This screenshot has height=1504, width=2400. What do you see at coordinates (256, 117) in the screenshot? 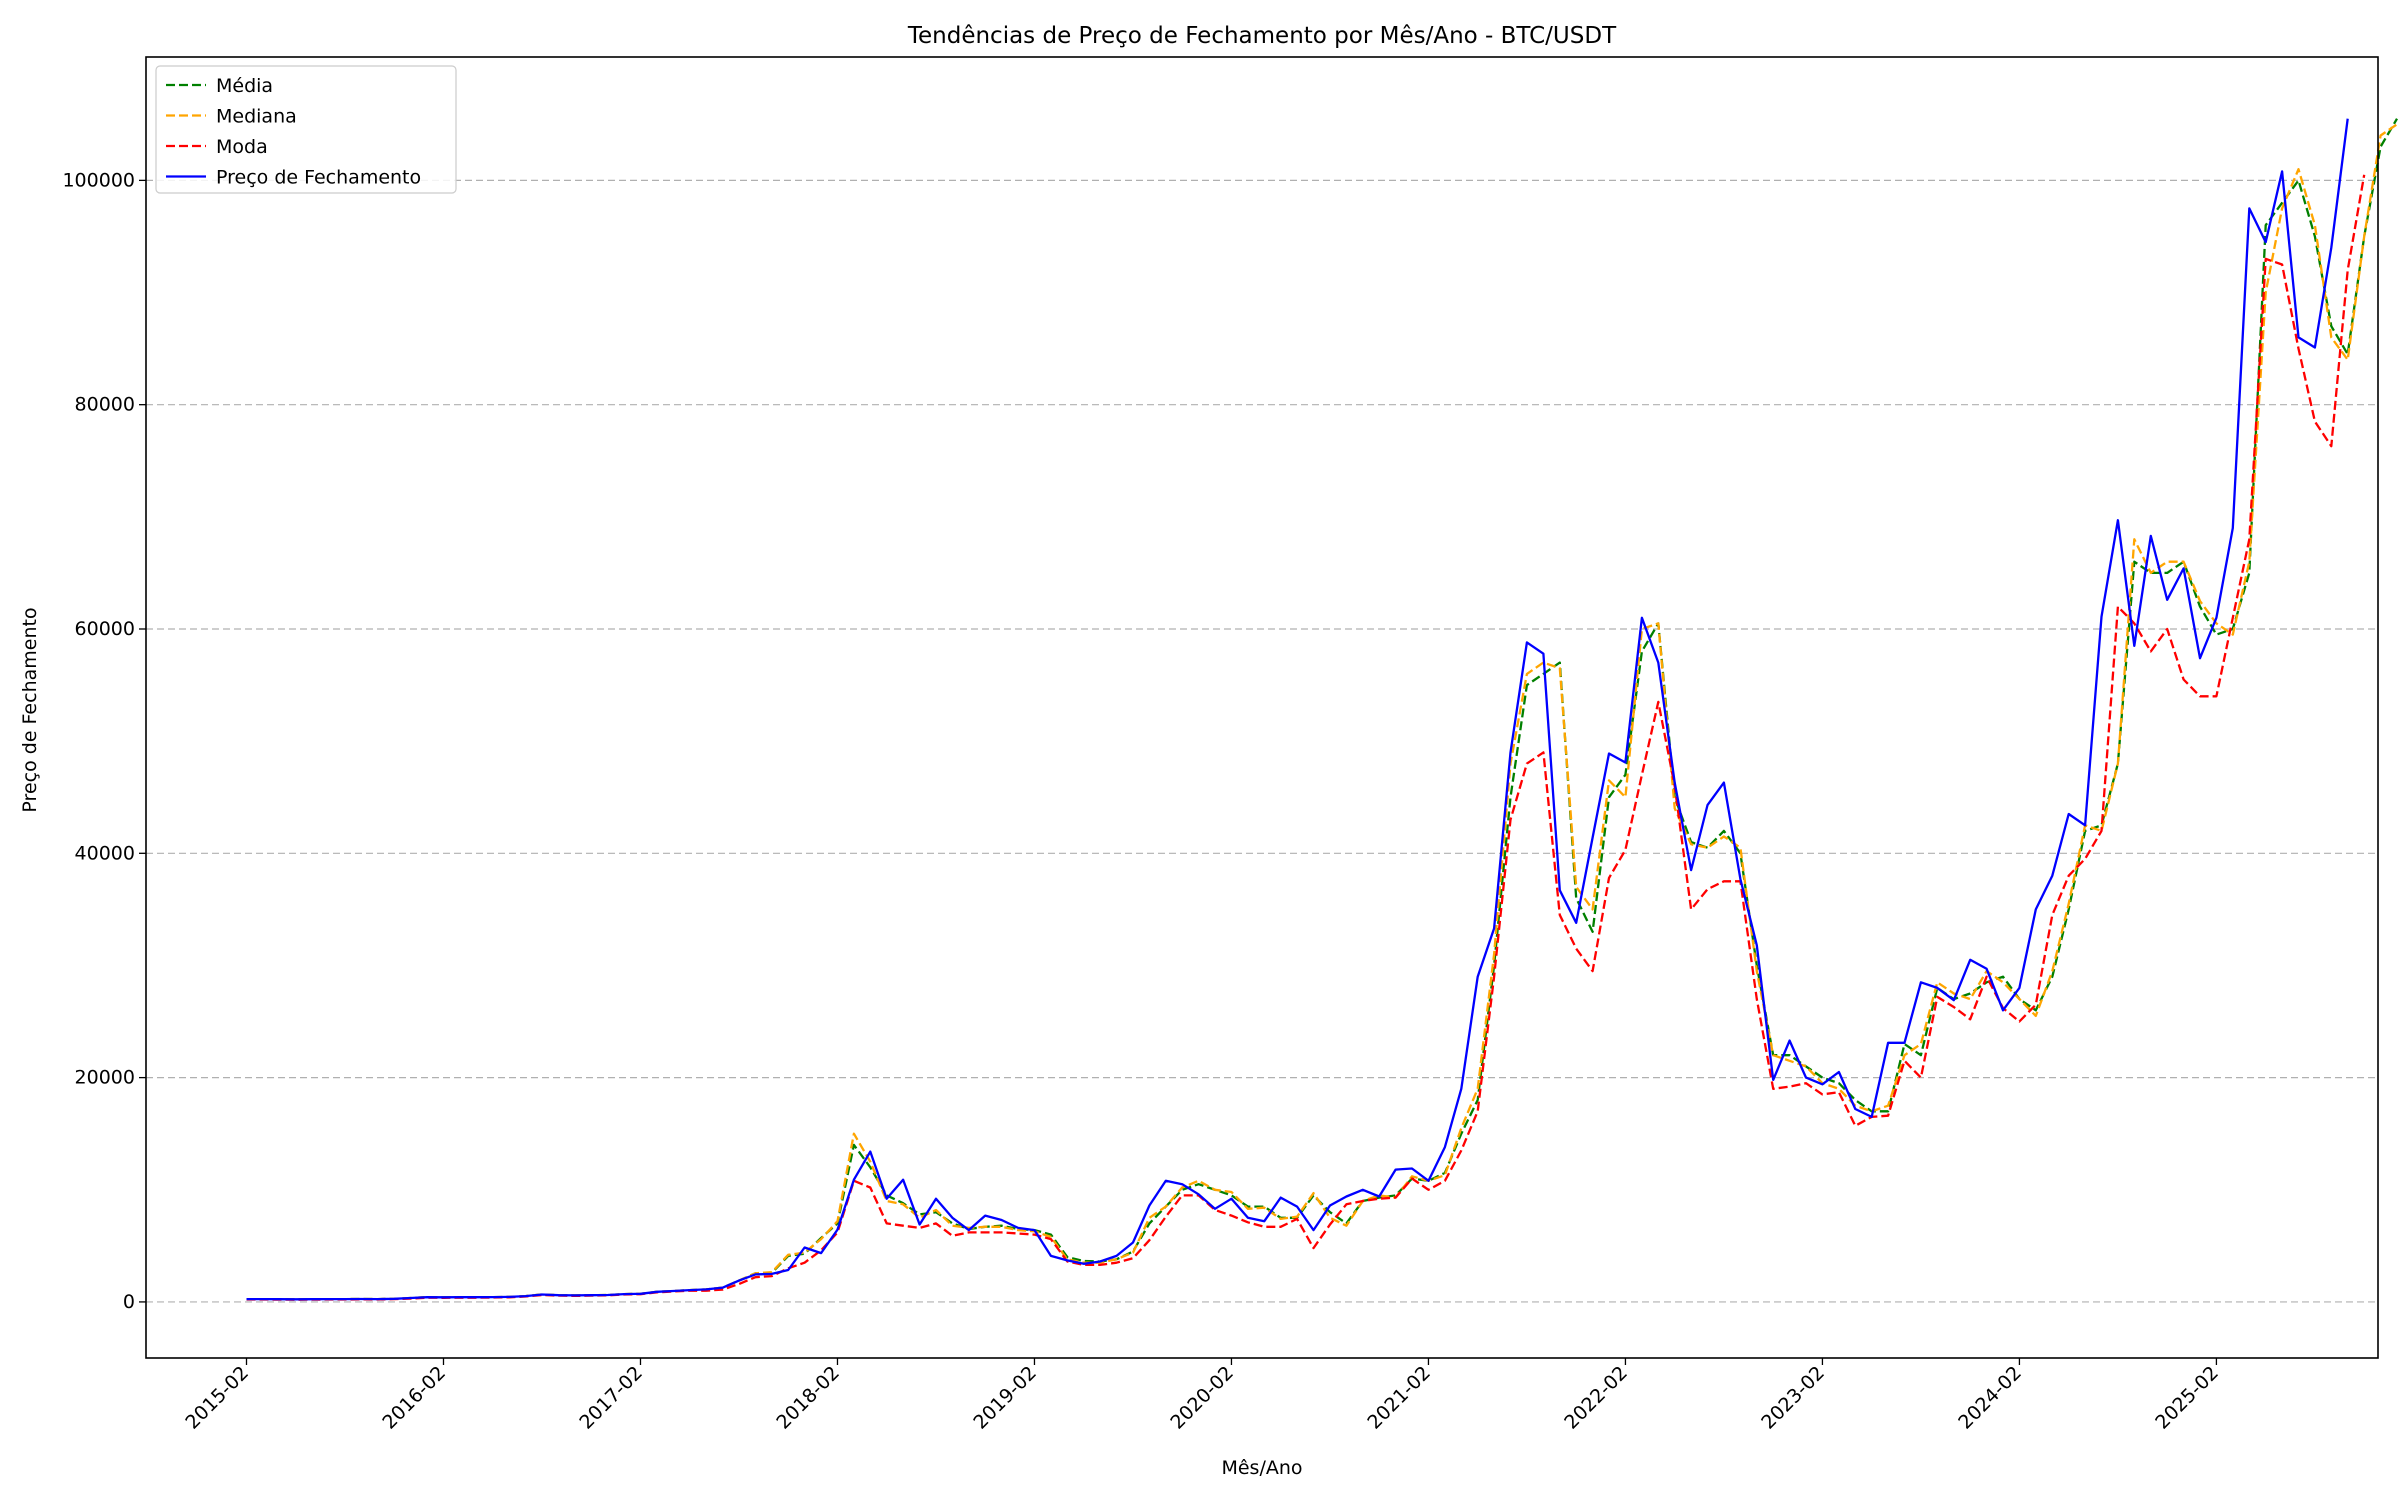
I see `legend-label: Mediana` at bounding box center [256, 117].